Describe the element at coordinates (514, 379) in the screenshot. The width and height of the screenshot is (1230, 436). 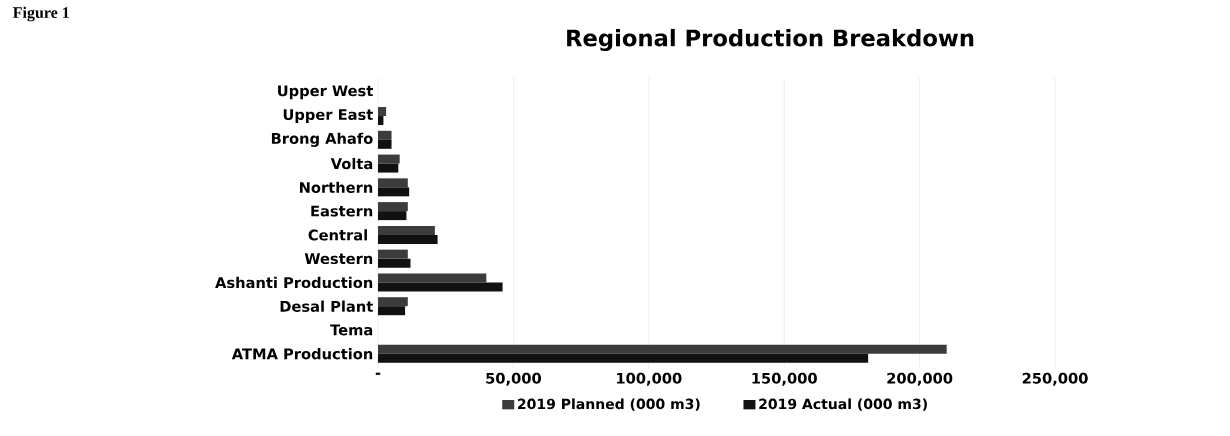
I see `x-tick-label: 50,000` at that location.